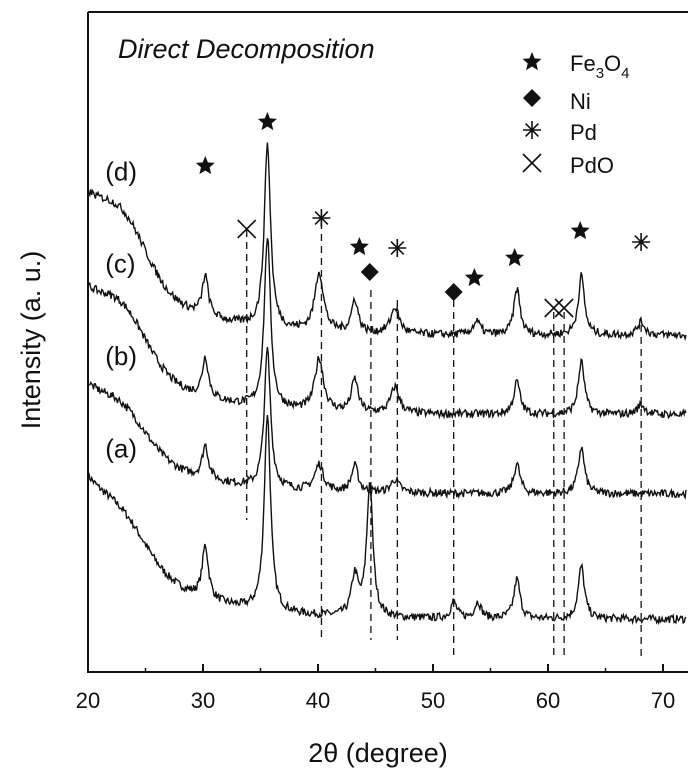 This screenshot has height=778, width=688. I want to click on x-tick-label: 70, so click(663, 700).